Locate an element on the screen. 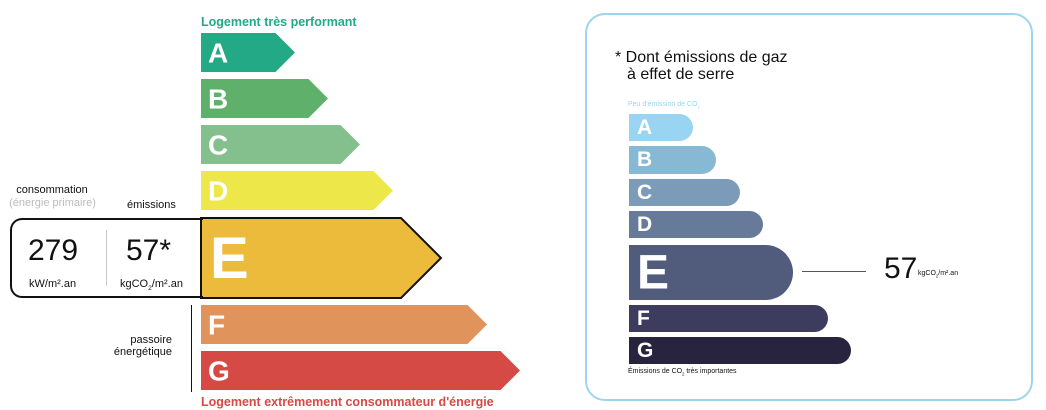 The width and height of the screenshot is (1046, 410). ges-unit: kgCO2/m².an is located at coordinates (938, 274).